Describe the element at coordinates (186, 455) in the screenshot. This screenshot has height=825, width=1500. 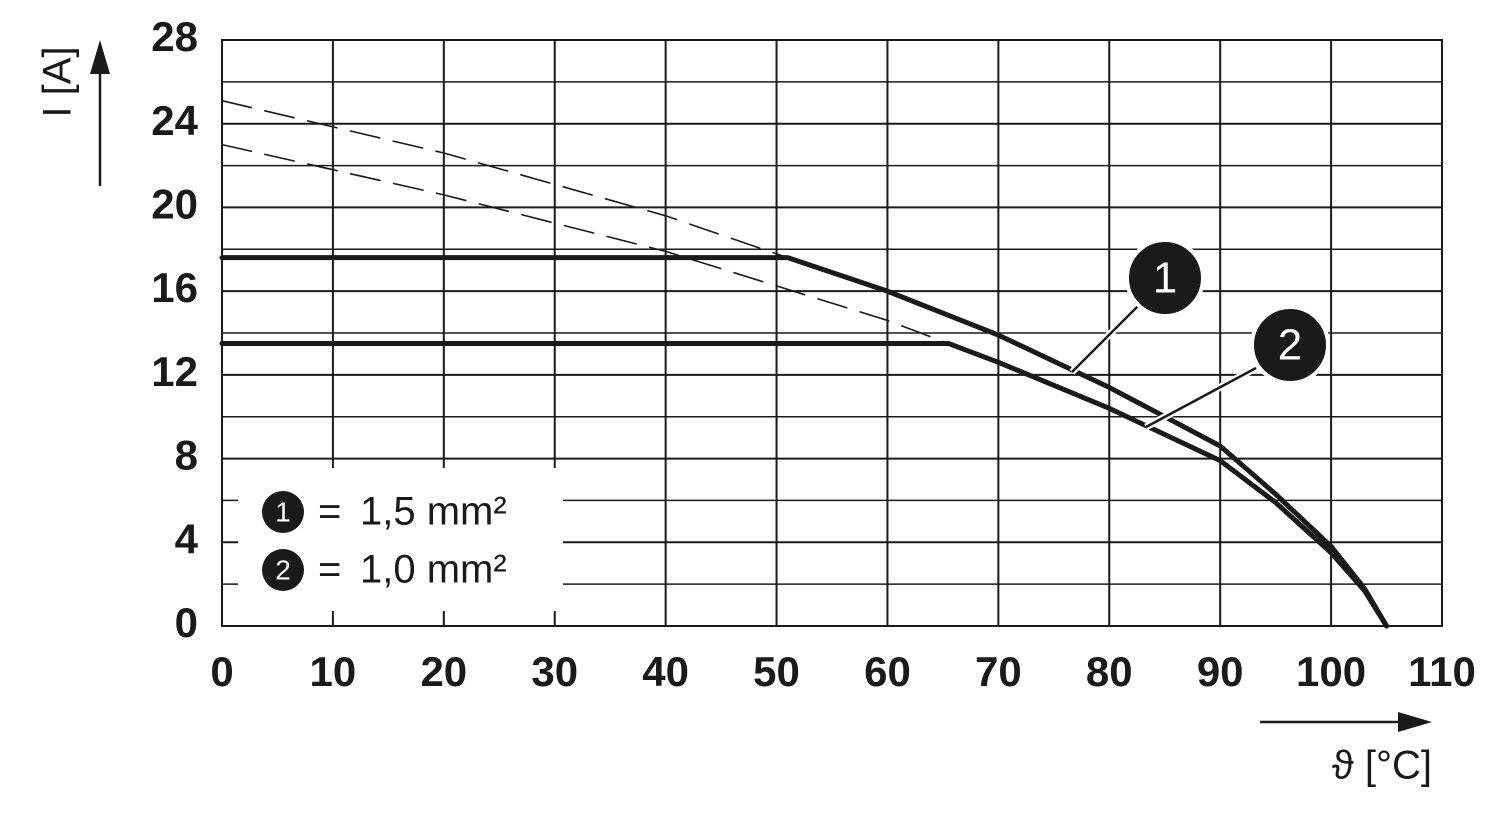
I see `y-tick-label: 8` at that location.